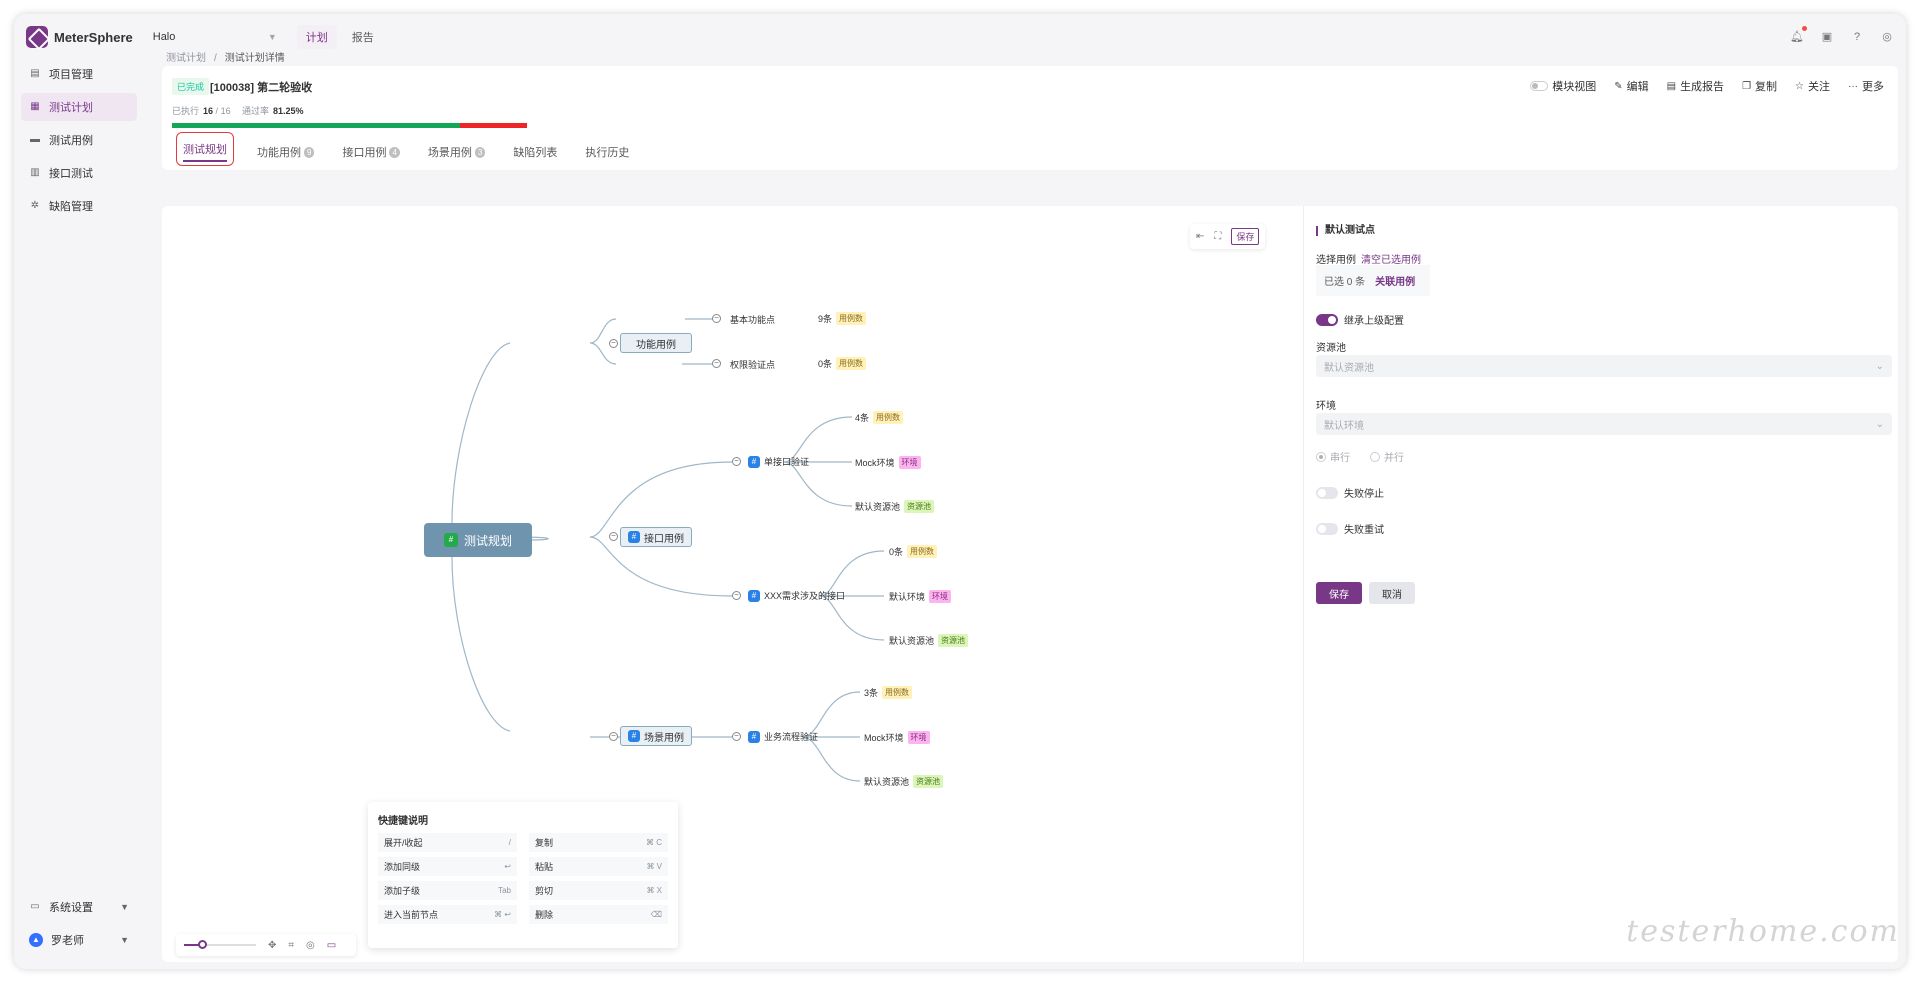 The height and width of the screenshot is (983, 1920). I want to click on user-menu: ▲ 罗老师 ▼, so click(79, 940).